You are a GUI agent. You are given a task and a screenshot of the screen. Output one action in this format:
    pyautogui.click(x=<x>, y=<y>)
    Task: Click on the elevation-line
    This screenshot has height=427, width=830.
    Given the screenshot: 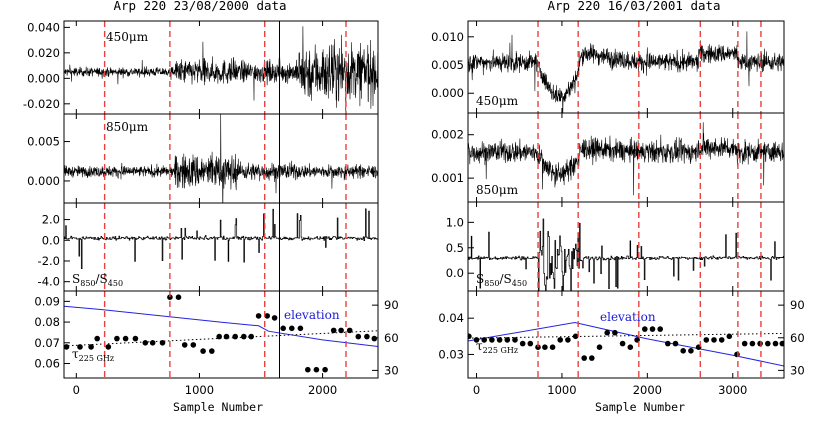 What is the action you would take?
    pyautogui.click(x=221, y=326)
    